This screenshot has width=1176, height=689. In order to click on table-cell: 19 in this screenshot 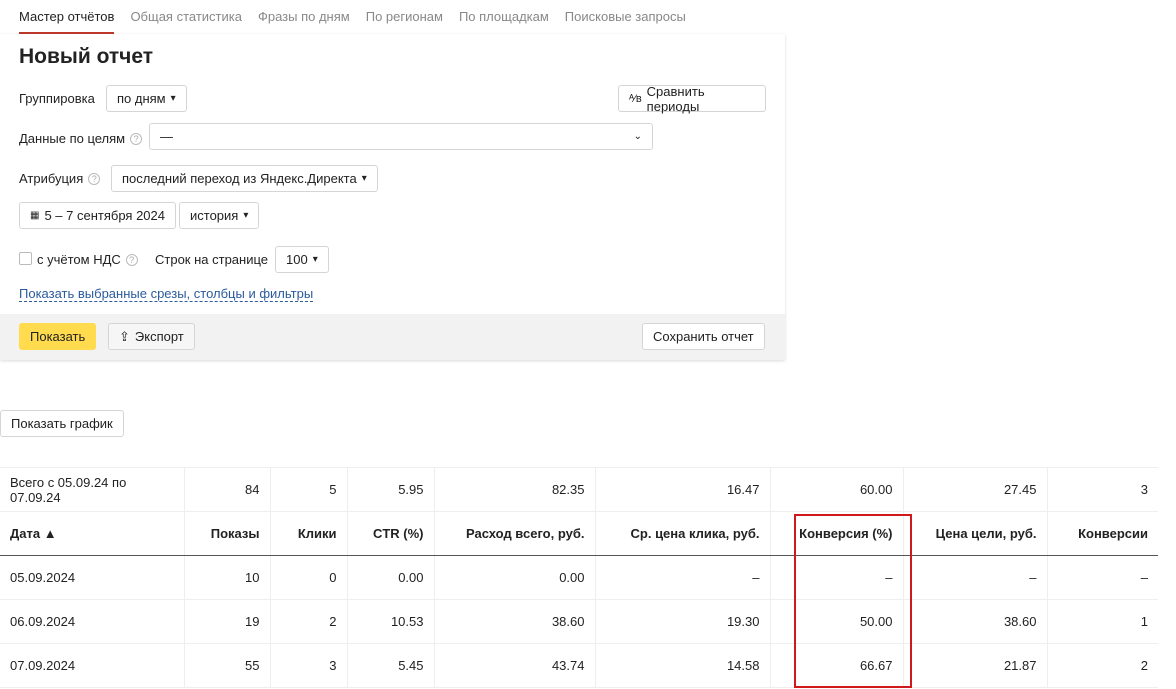, I will do `click(227, 621)`.